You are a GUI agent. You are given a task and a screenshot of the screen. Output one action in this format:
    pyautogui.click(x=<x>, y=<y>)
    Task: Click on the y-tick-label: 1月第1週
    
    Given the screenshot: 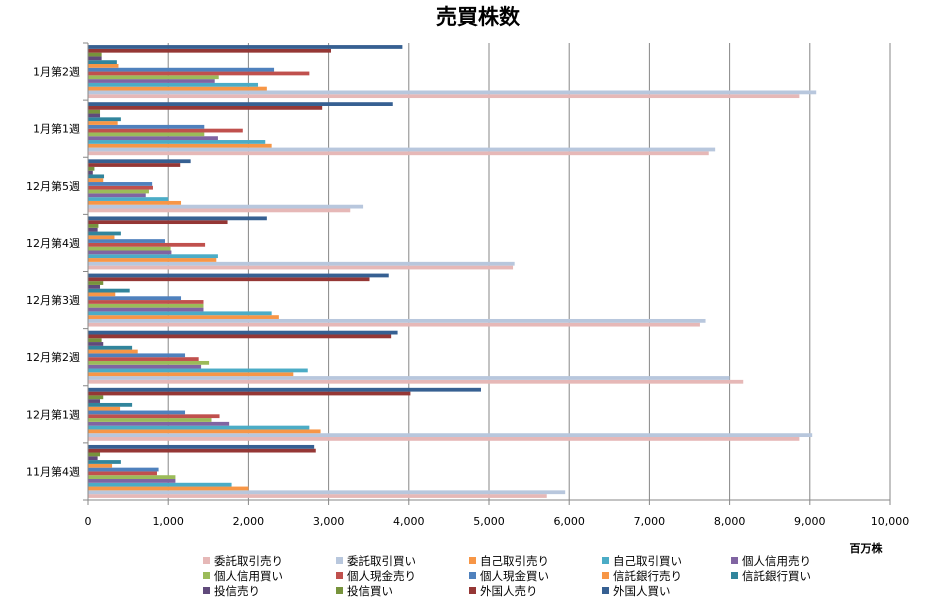 What is the action you would take?
    pyautogui.click(x=56, y=129)
    